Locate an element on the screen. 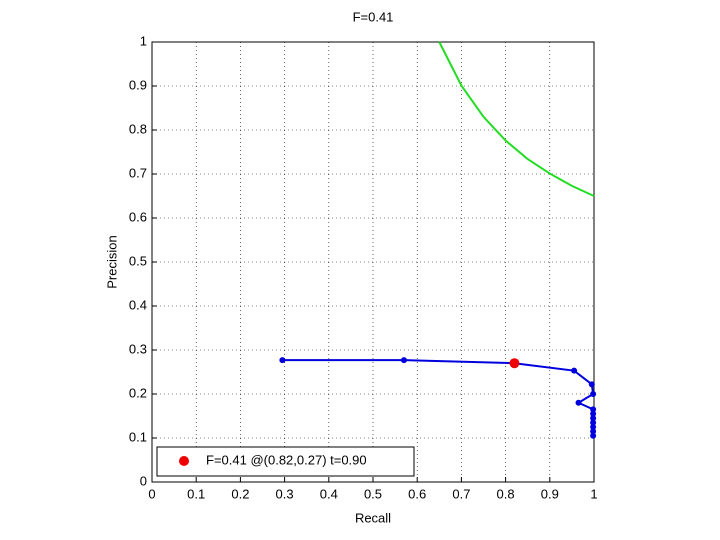 The image size is (720, 540). y-tick-label: 0.4 is located at coordinates (138, 304).